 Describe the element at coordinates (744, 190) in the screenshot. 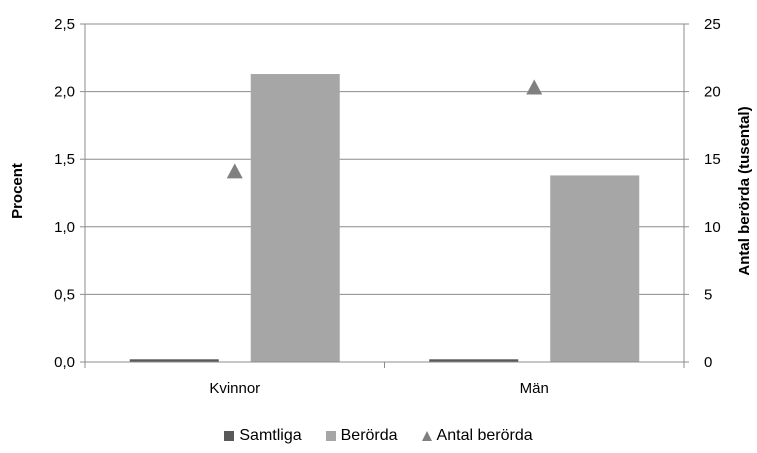

I see `right-axis-title: Antal berörda (tusental)` at that location.